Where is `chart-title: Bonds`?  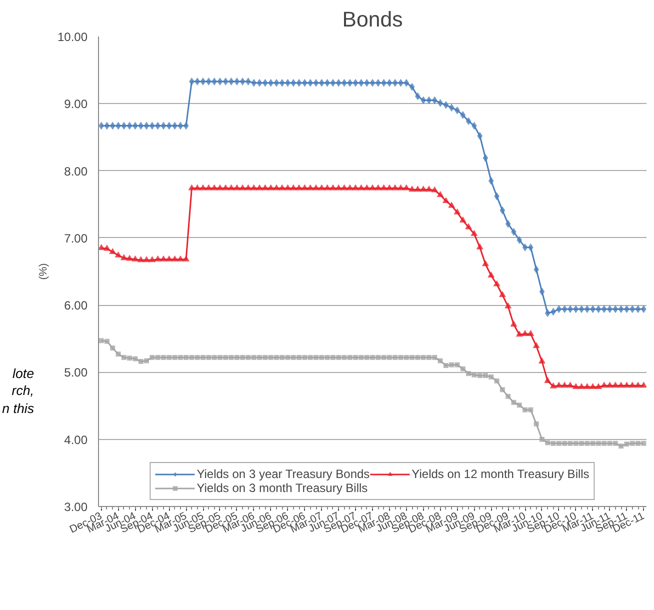
chart-title: Bonds is located at coordinates (372, 20).